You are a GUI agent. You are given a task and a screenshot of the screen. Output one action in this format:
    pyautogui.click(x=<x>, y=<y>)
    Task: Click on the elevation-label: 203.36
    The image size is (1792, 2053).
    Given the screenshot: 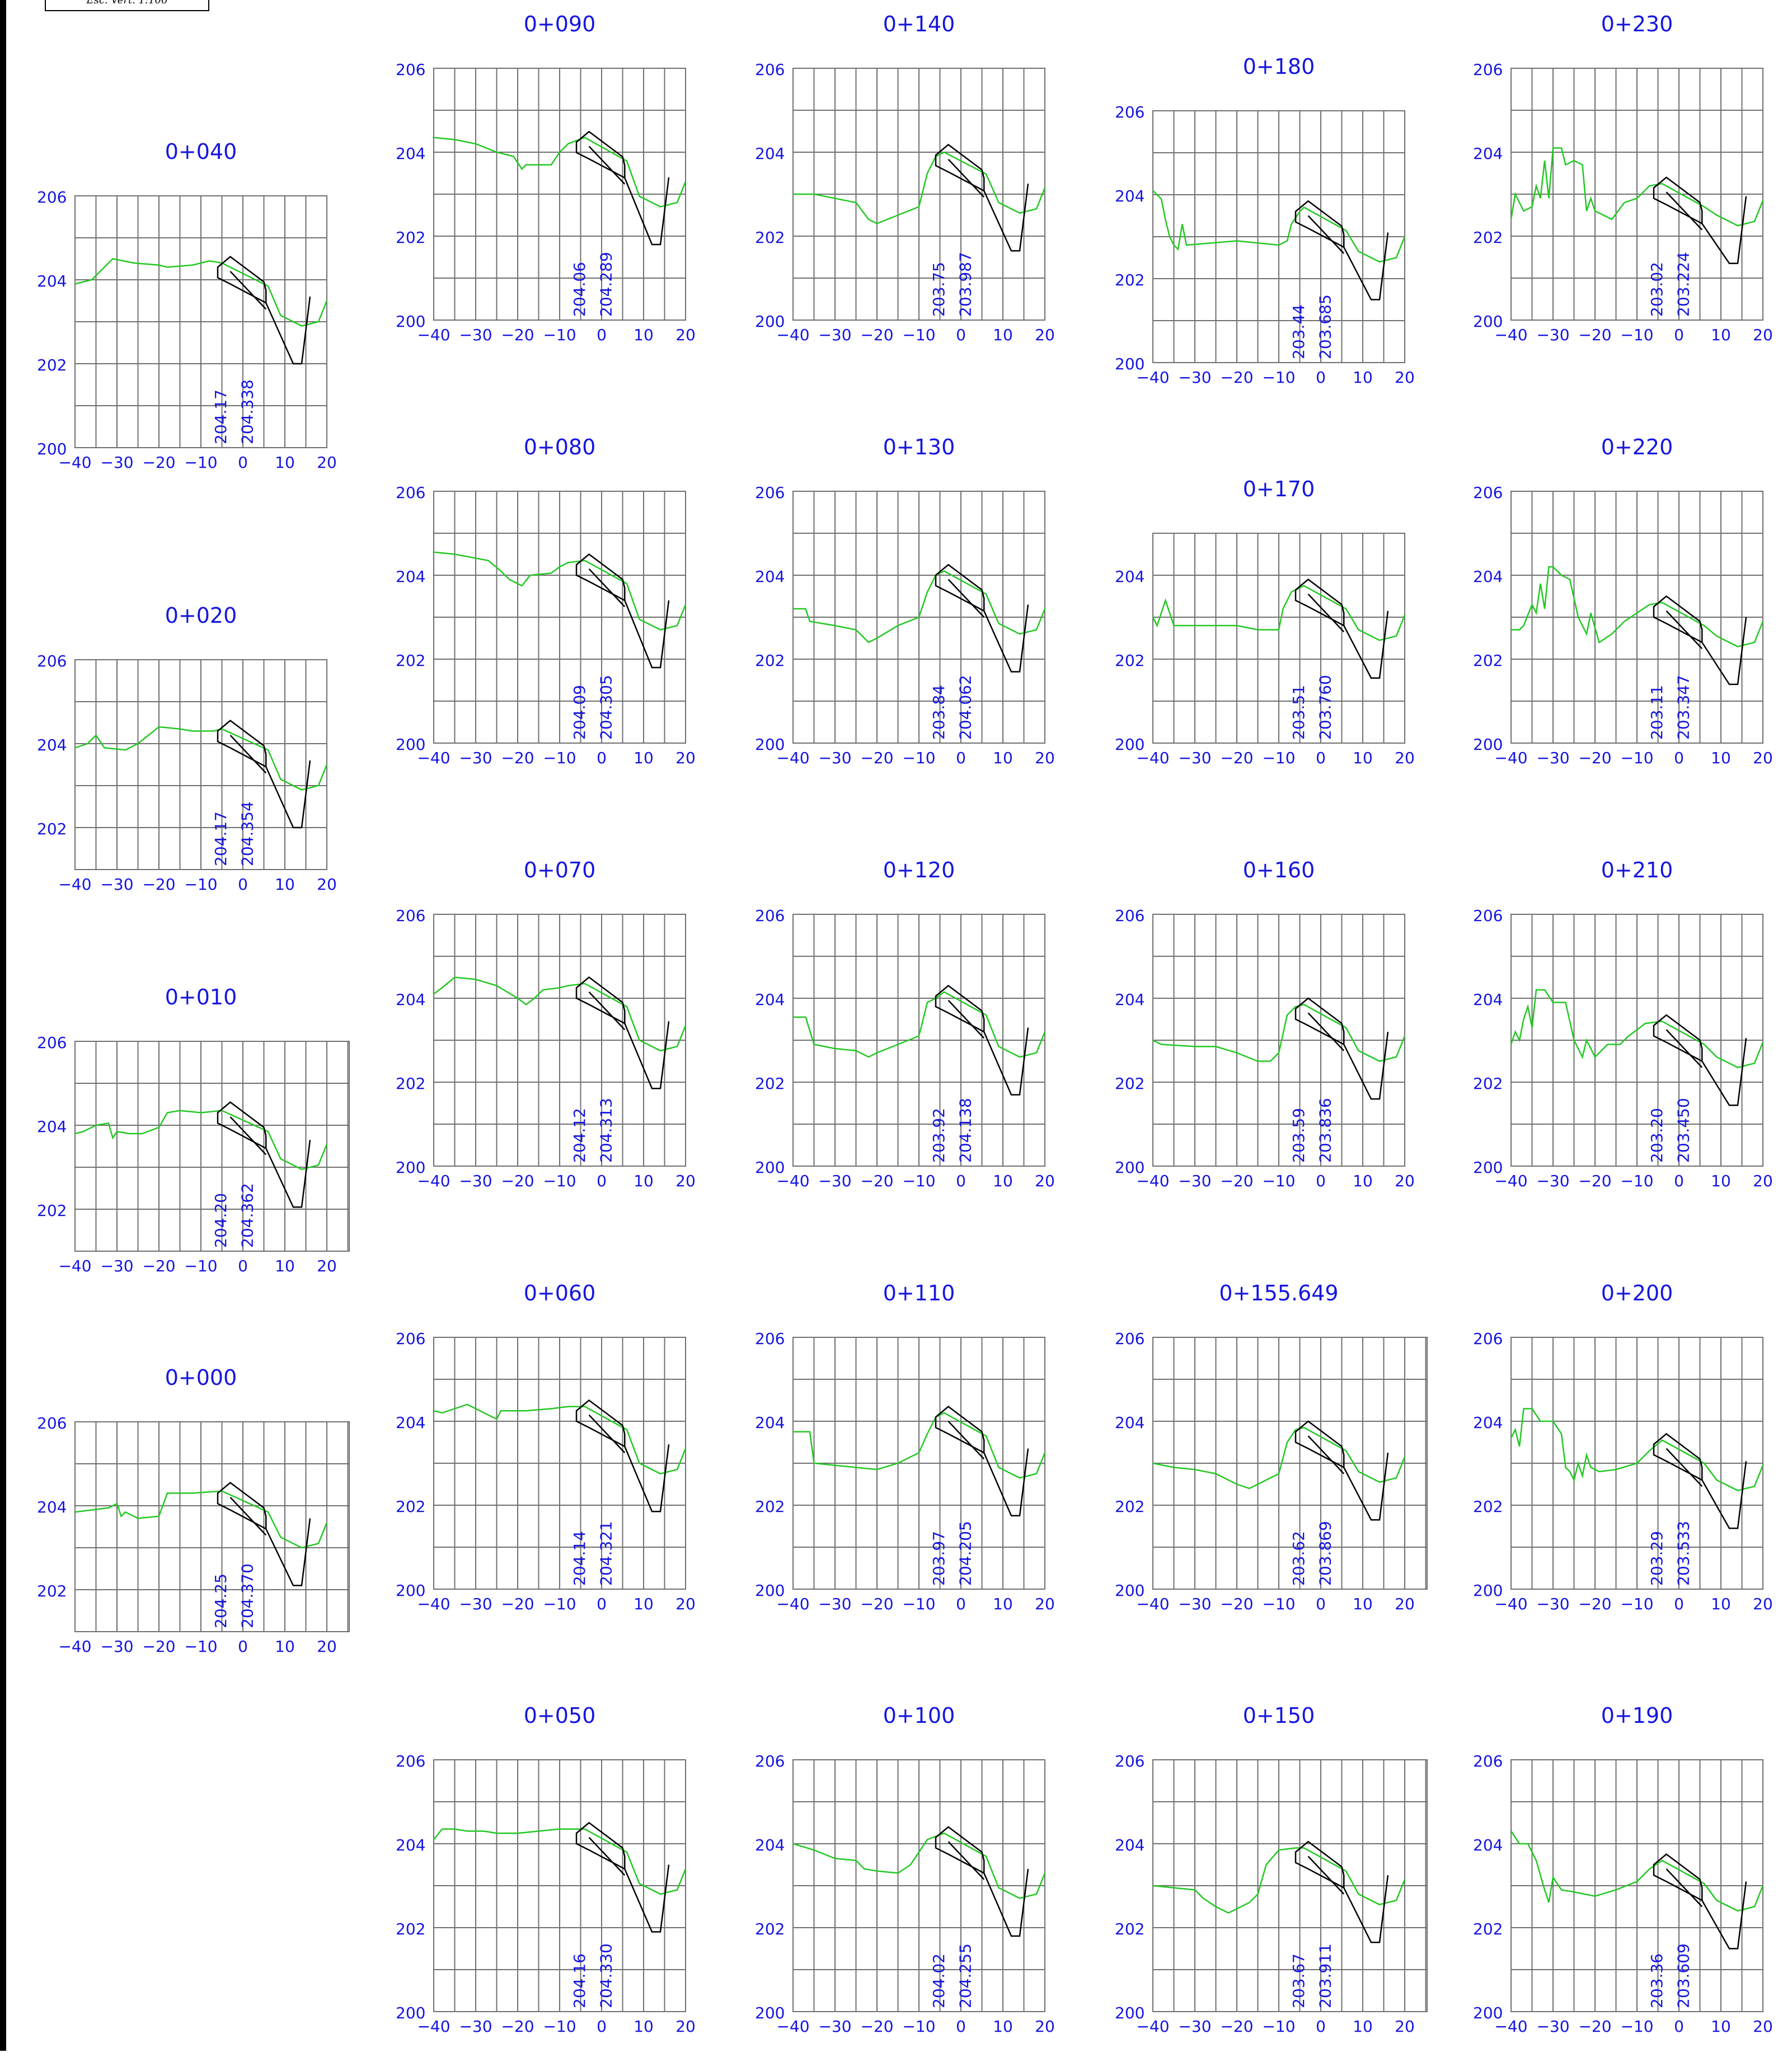 What is the action you would take?
    pyautogui.click(x=1657, y=1980)
    